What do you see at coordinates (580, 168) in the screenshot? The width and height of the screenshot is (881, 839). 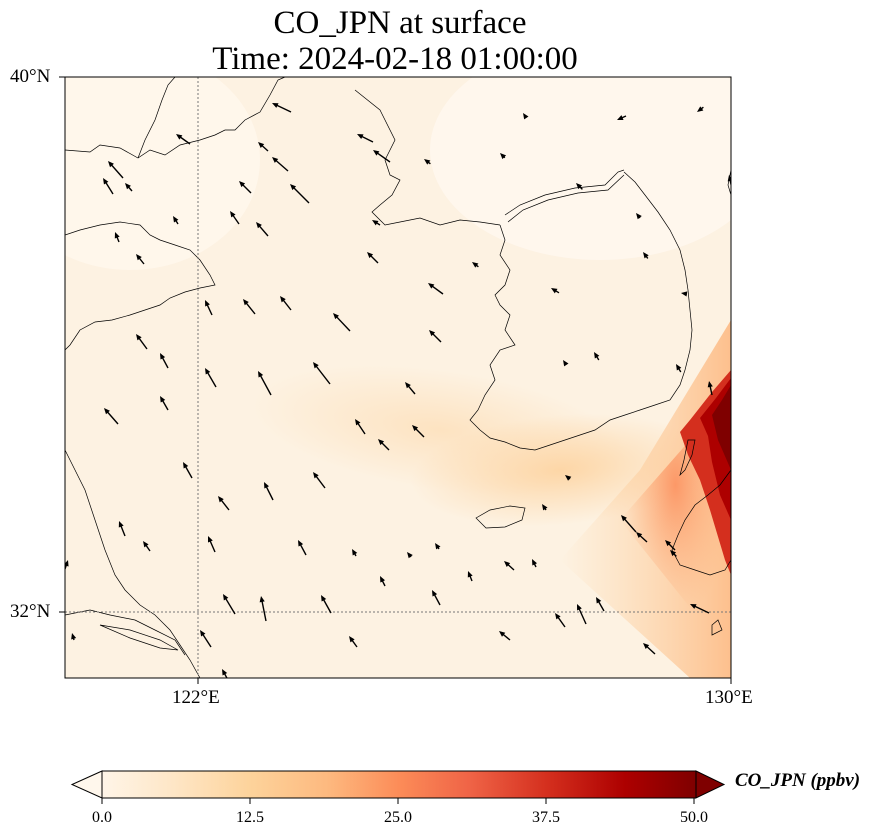 I see `low-concentration-area-north` at bounding box center [580, 168].